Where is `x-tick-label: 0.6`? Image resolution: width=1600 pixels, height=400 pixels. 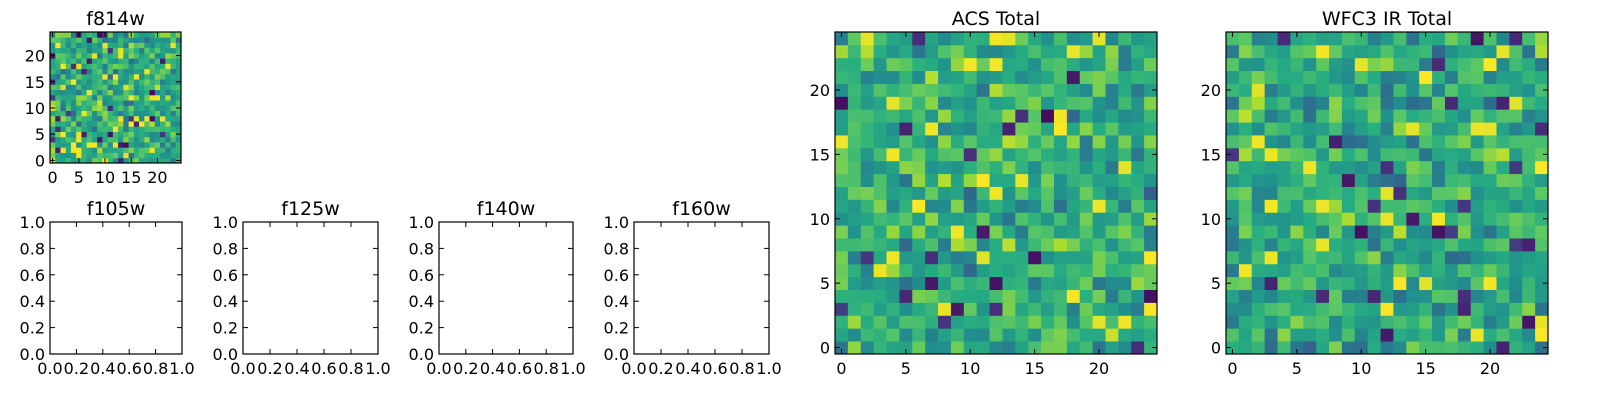
x-tick-label: 0.6 is located at coordinates (323, 368).